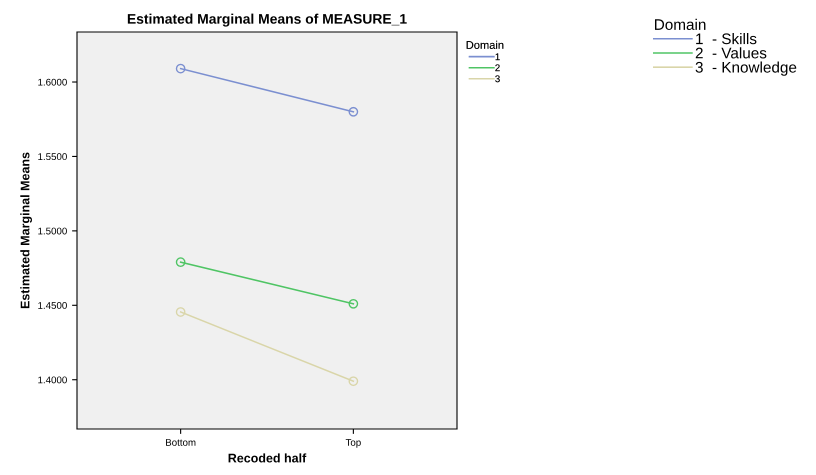 This screenshot has height=475, width=816. What do you see at coordinates (52, 82) in the screenshot?
I see `y-tick-label: 1.6000` at bounding box center [52, 82].